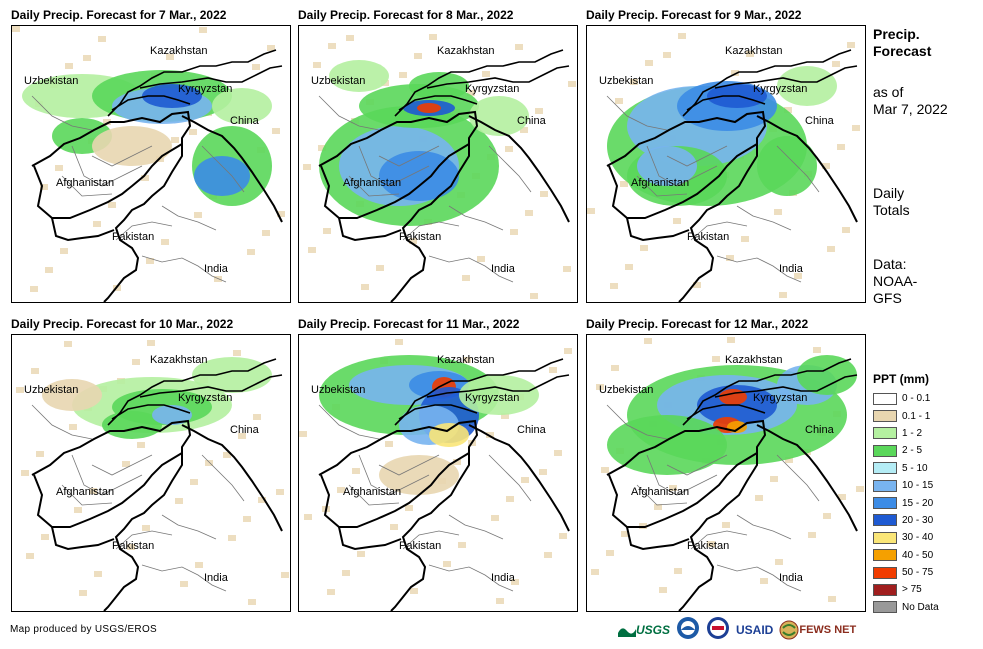 The width and height of the screenshot is (983, 649). I want to click on map-label-kyrgyzstan: Kyrgyzstan, so click(780, 398).